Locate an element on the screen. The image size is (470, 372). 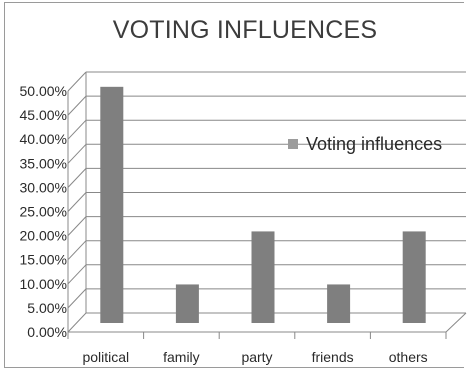
y-tick-label: 40.00% is located at coordinates (43, 139).